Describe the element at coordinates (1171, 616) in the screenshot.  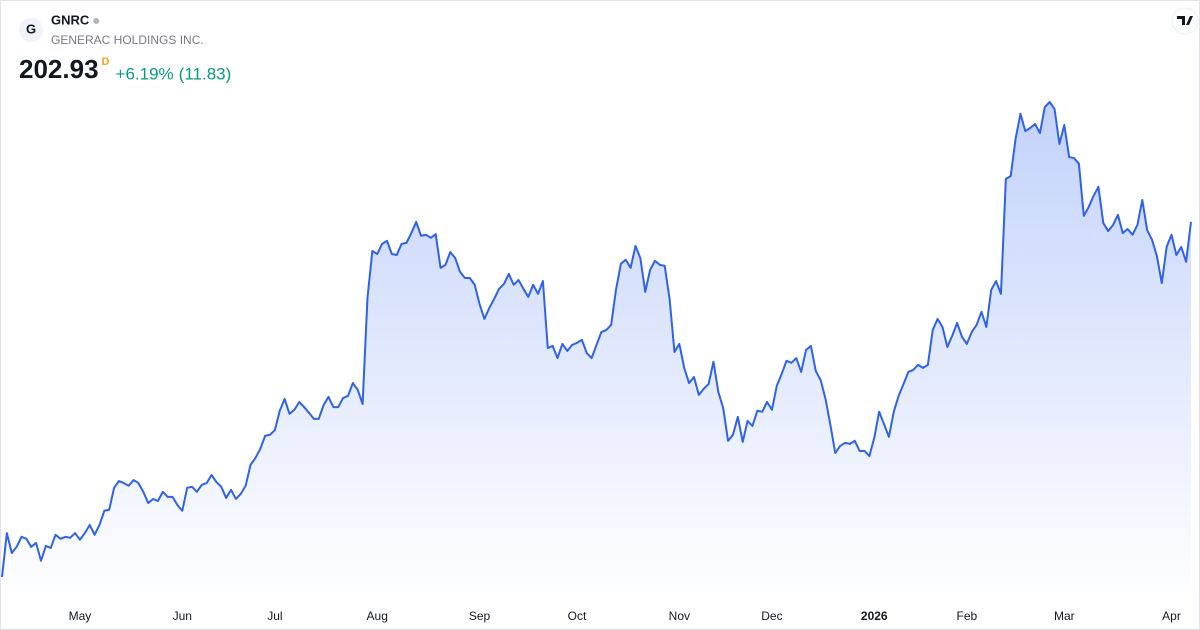
I see `x-tick-label: Apr` at that location.